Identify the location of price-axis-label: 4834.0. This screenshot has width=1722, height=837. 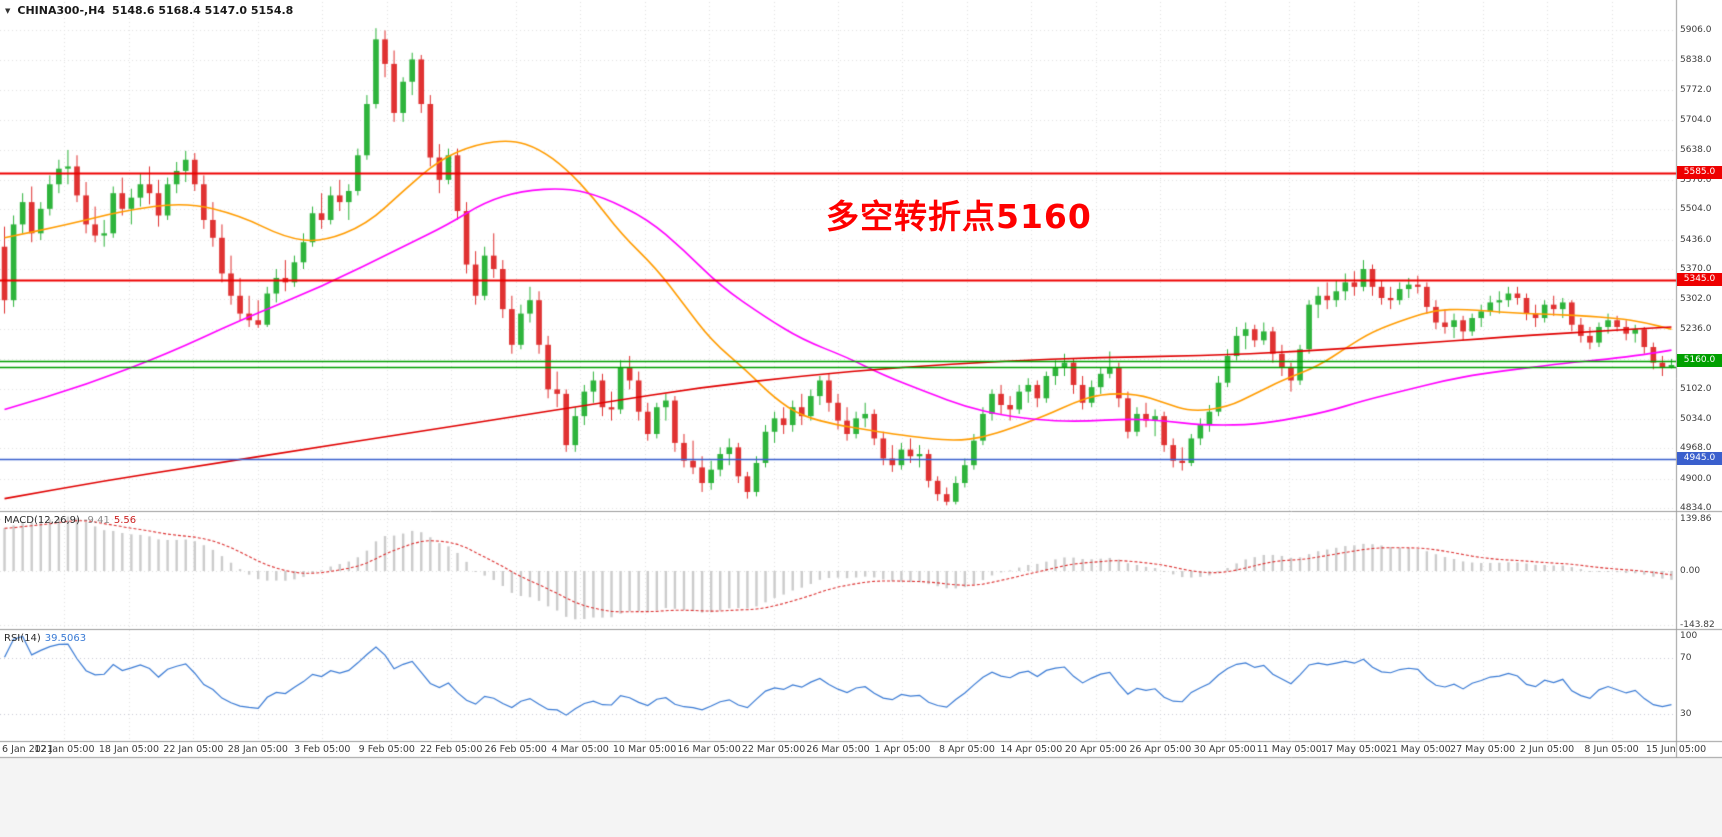
(1696, 508).